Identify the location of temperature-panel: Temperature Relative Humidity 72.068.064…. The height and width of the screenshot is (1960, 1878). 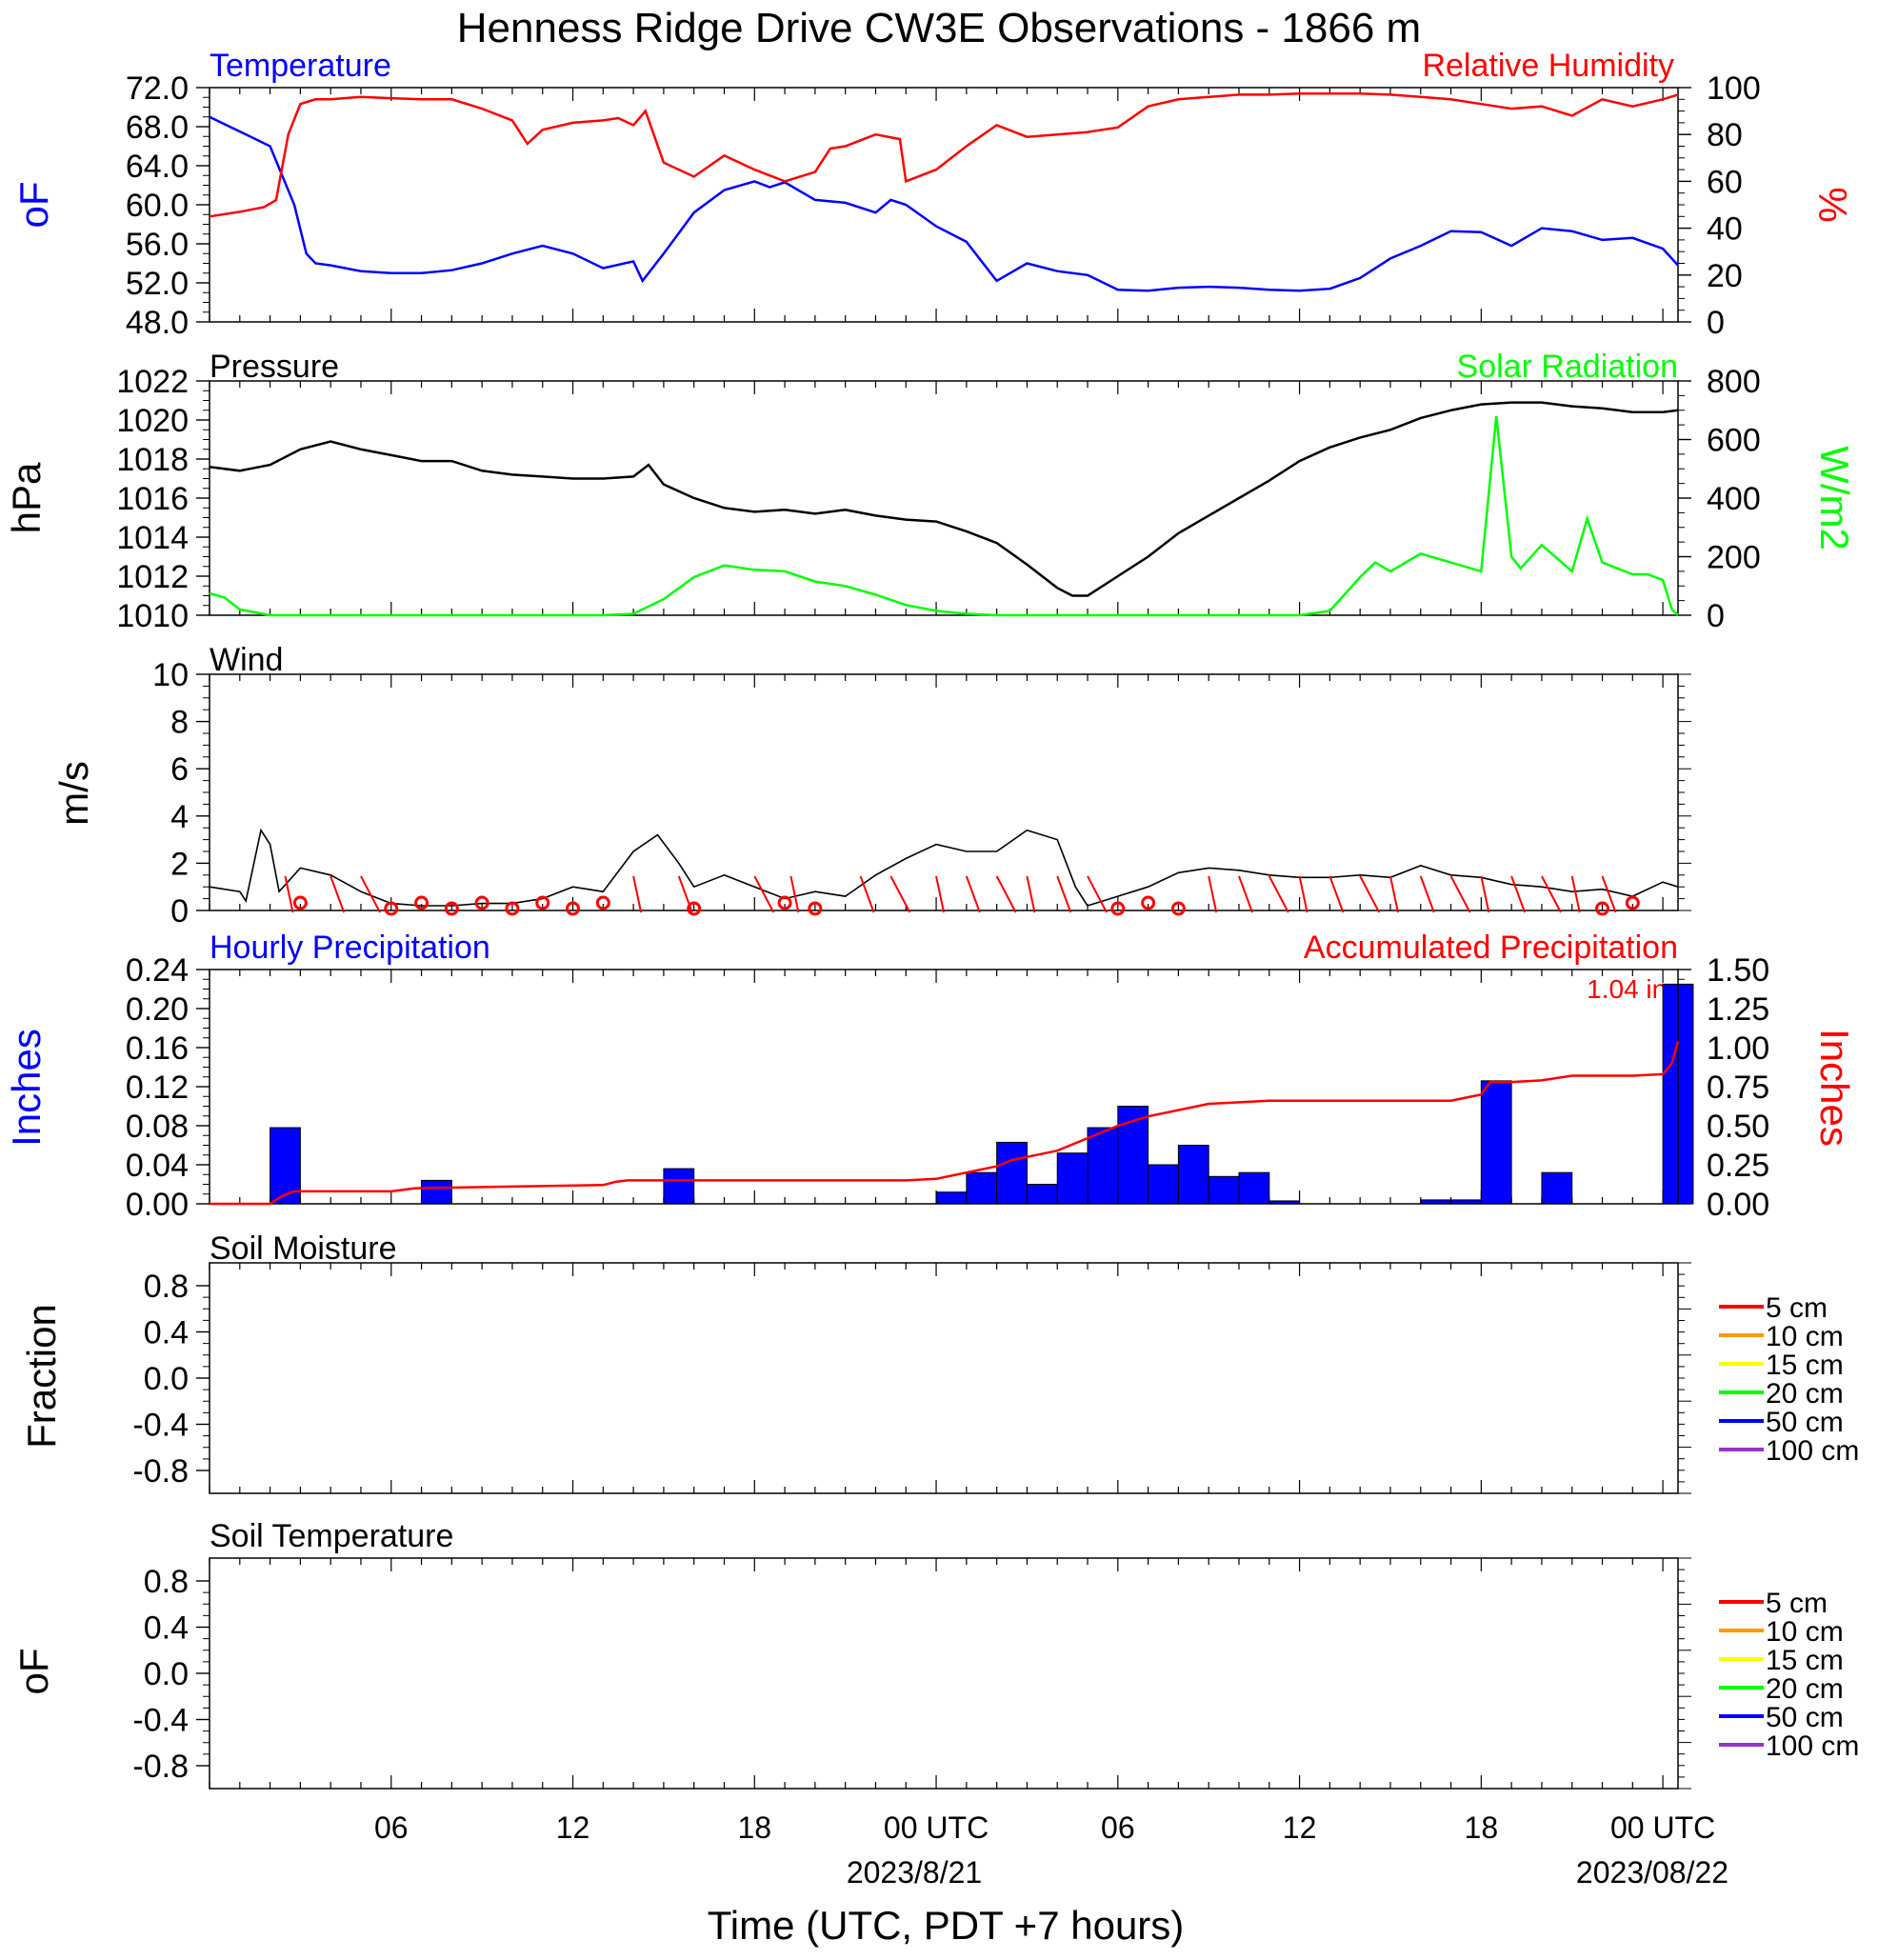
(933, 194).